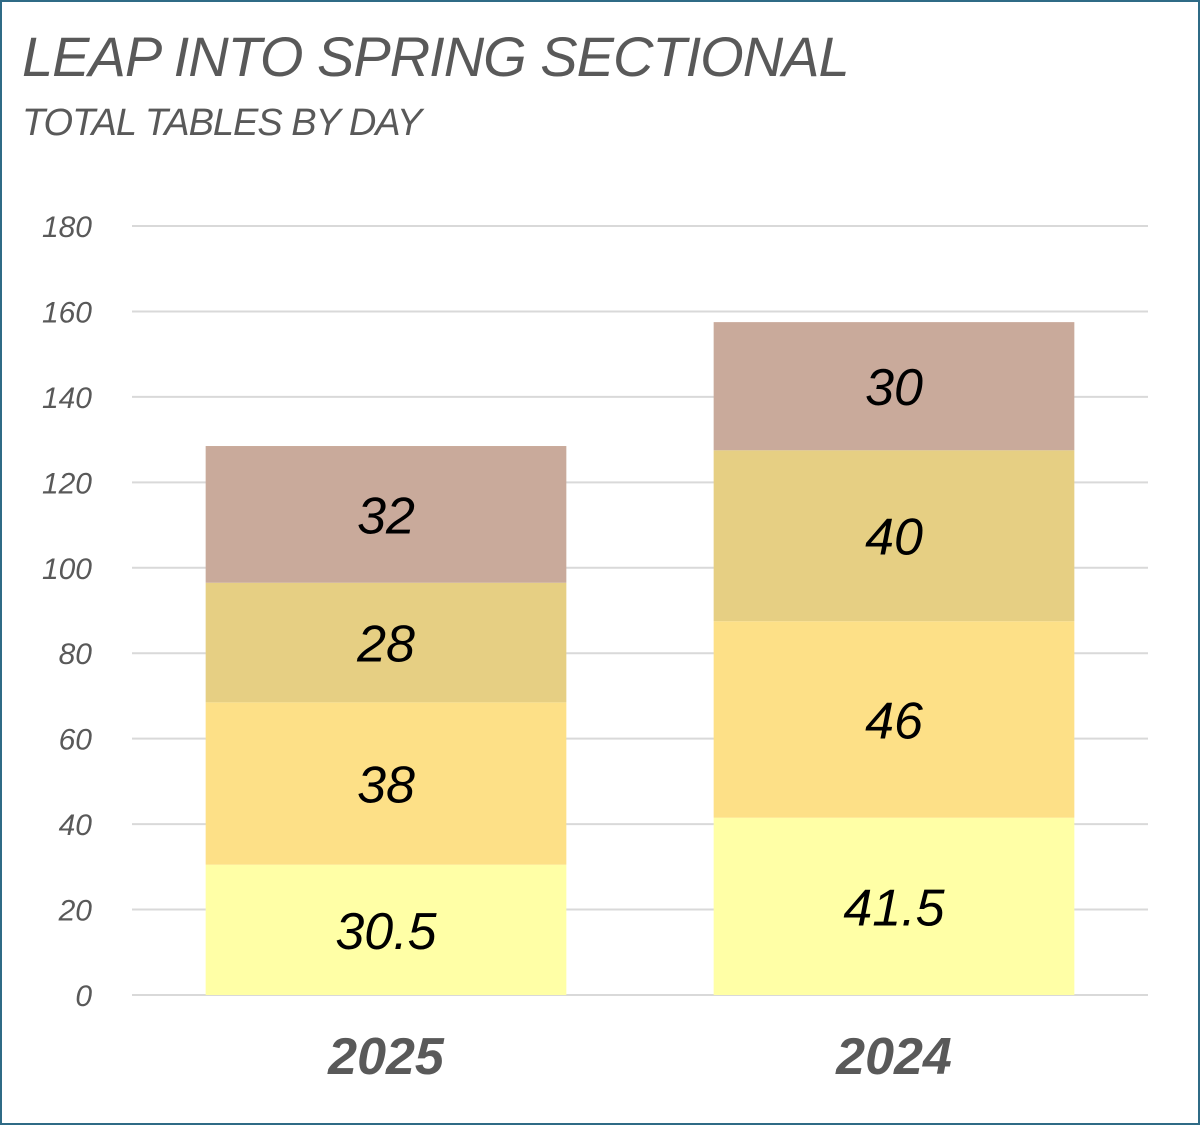 This screenshot has width=1200, height=1125. I want to click on data-label: 40, so click(894, 538).